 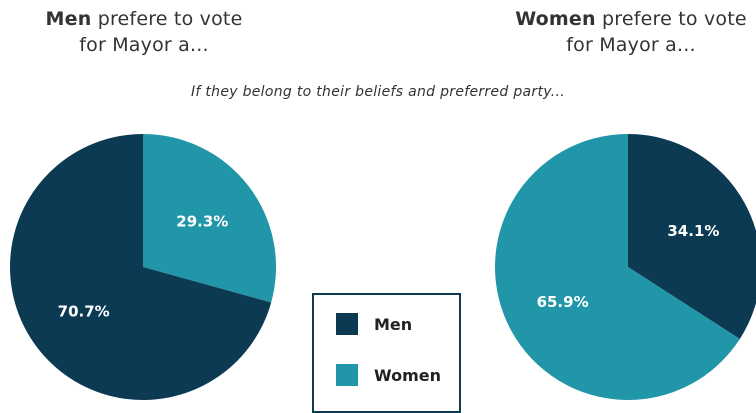 I want to click on title-women-rest: prefere to vote, so click(x=674, y=19).